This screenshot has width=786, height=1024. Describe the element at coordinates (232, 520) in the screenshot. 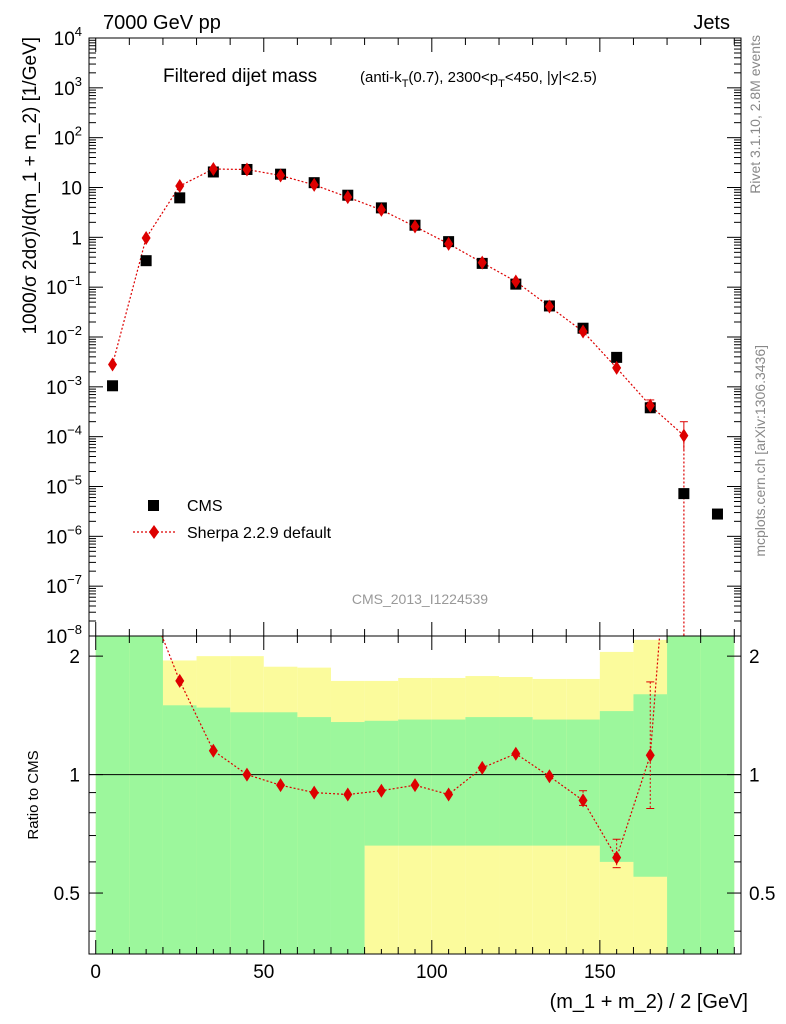

I see `legend: CMS Sherpa 2.2.9 default` at that location.